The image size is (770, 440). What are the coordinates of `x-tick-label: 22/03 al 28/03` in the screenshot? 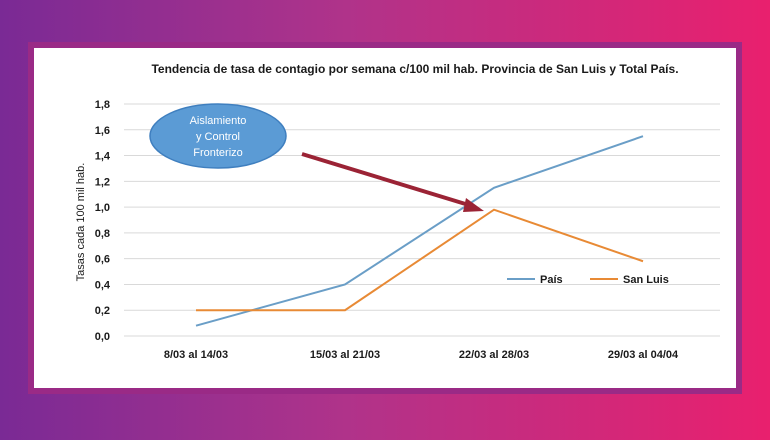 It's located at (494, 355).